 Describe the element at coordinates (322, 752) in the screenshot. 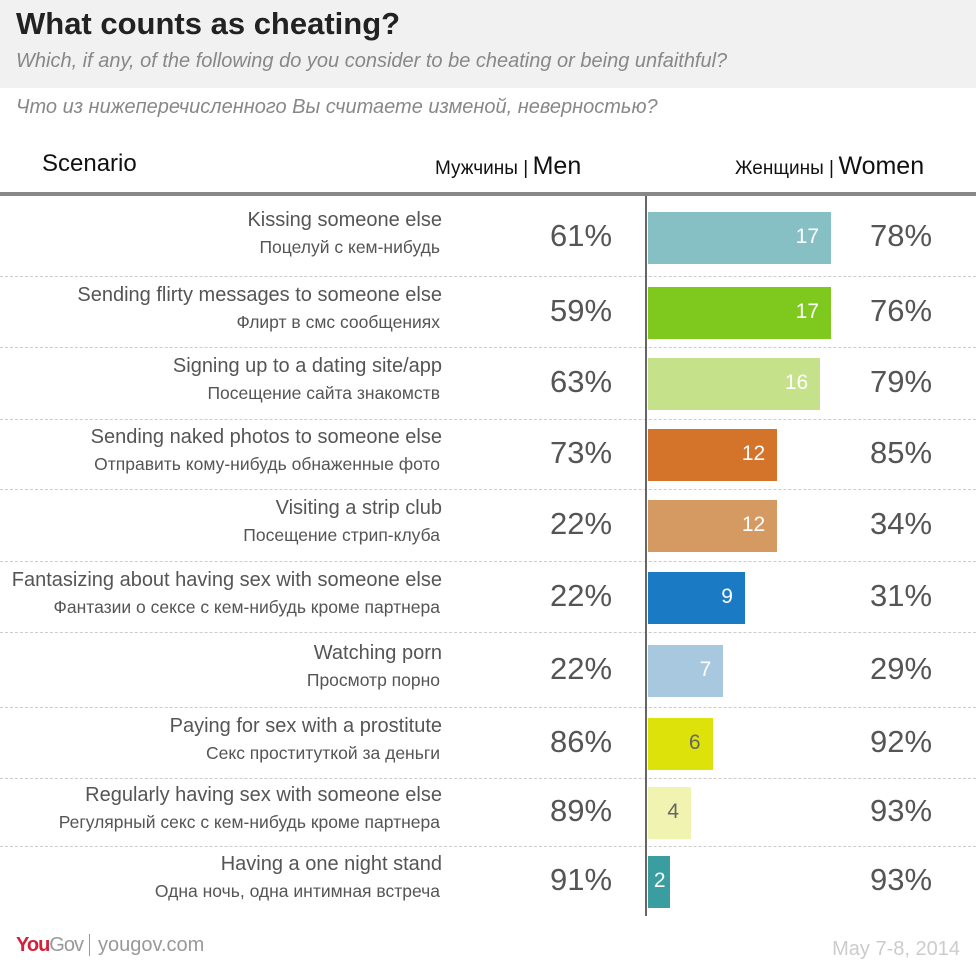

I see `category-label-ru: Секс проституткой за деньги` at that location.